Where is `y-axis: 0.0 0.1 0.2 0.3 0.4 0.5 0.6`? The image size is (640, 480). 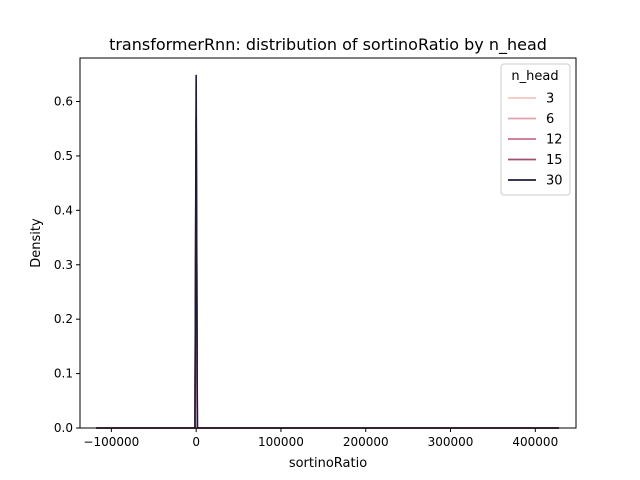 y-axis: 0.0 0.1 0.2 0.3 0.4 0.5 0.6 is located at coordinates (67, 265).